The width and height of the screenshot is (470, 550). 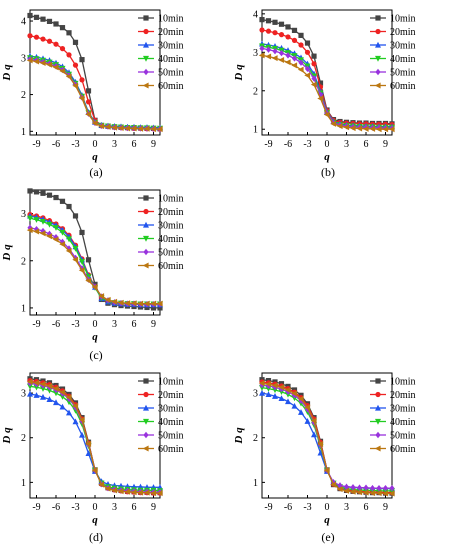 What do you see at coordinates (403, 449) in the screenshot?
I see `legend-label: 60min` at bounding box center [403, 449].